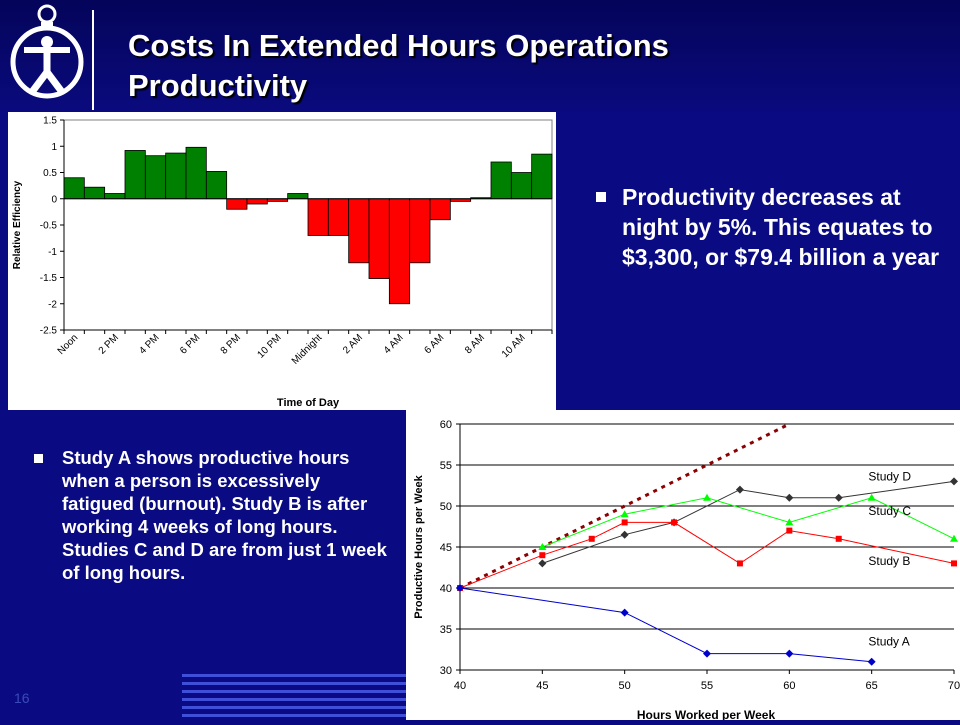 The image size is (960, 725). What do you see at coordinates (460, 686) in the screenshot?
I see `line-x-tick-label: 40` at bounding box center [460, 686].